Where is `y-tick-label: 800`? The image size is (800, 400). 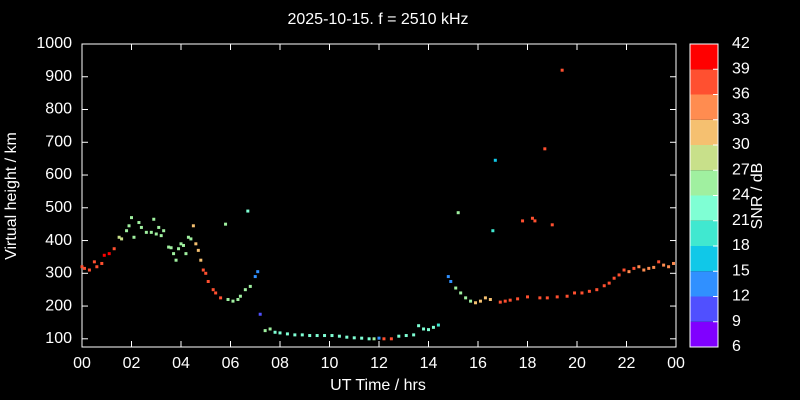
y-tick-label: 800 is located at coordinates (58, 109).